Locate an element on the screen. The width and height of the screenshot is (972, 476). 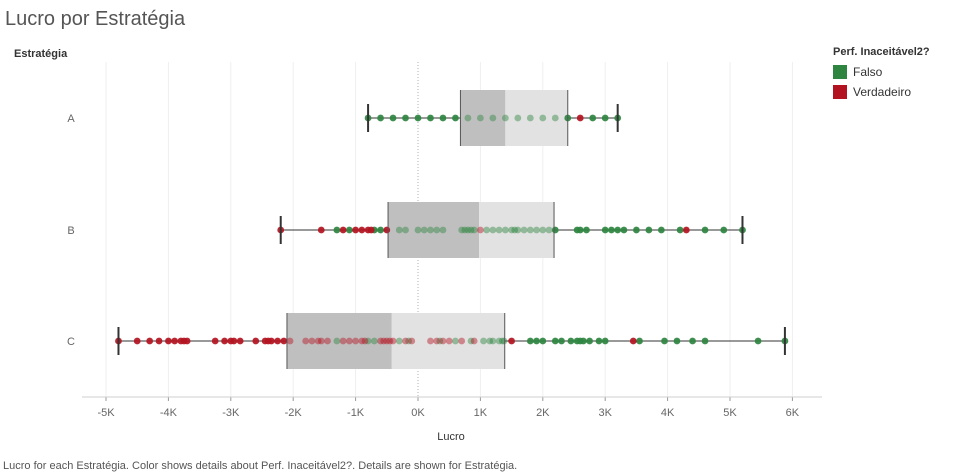
legend-label-verdadeiro: Verdadeiro is located at coordinates (882, 92).